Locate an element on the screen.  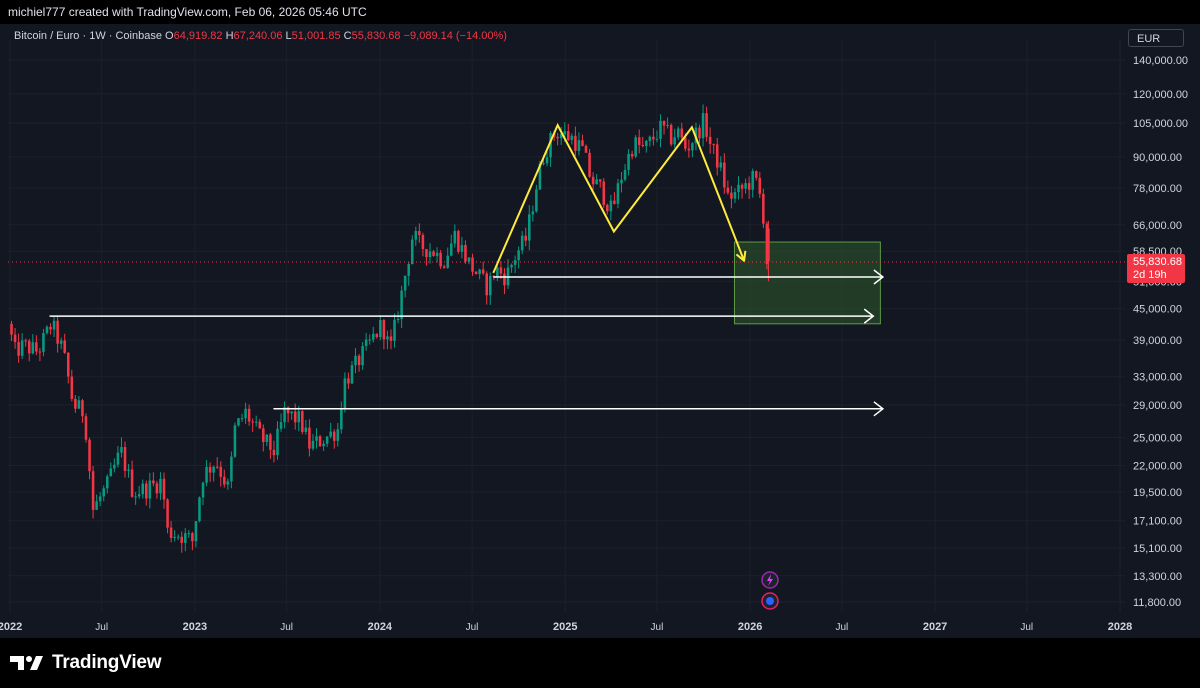
time-tick-label: Jul is located at coordinates (841, 627).